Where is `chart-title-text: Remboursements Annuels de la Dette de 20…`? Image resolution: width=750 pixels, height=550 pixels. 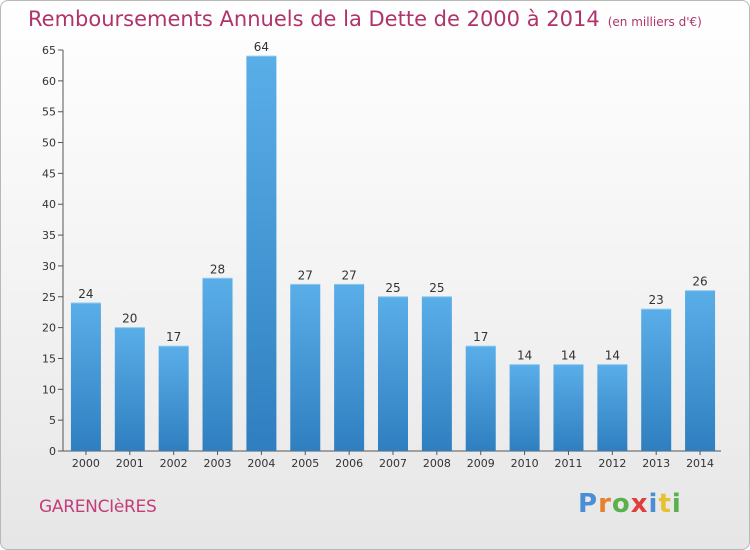
chart-title-text: Remboursements Annuels de la Dette de 20… is located at coordinates (314, 19).